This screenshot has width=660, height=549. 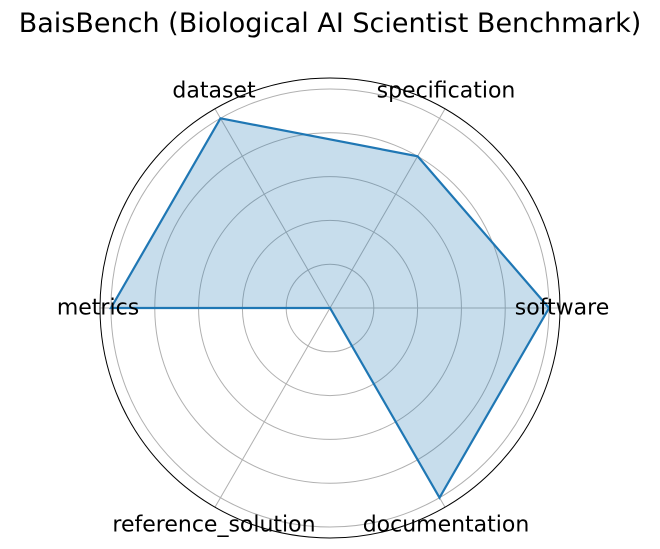 I want to click on axis-label-metrics: metrics, so click(x=98, y=308).